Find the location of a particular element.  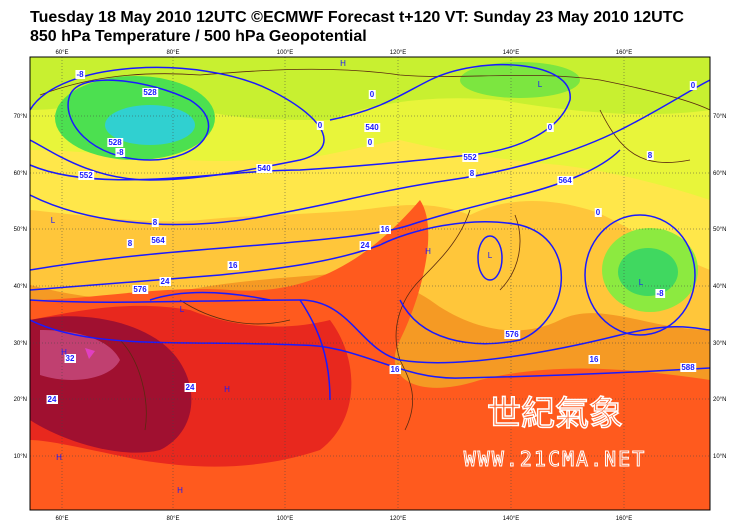

lon-label: 60°E is located at coordinates (61, 53).